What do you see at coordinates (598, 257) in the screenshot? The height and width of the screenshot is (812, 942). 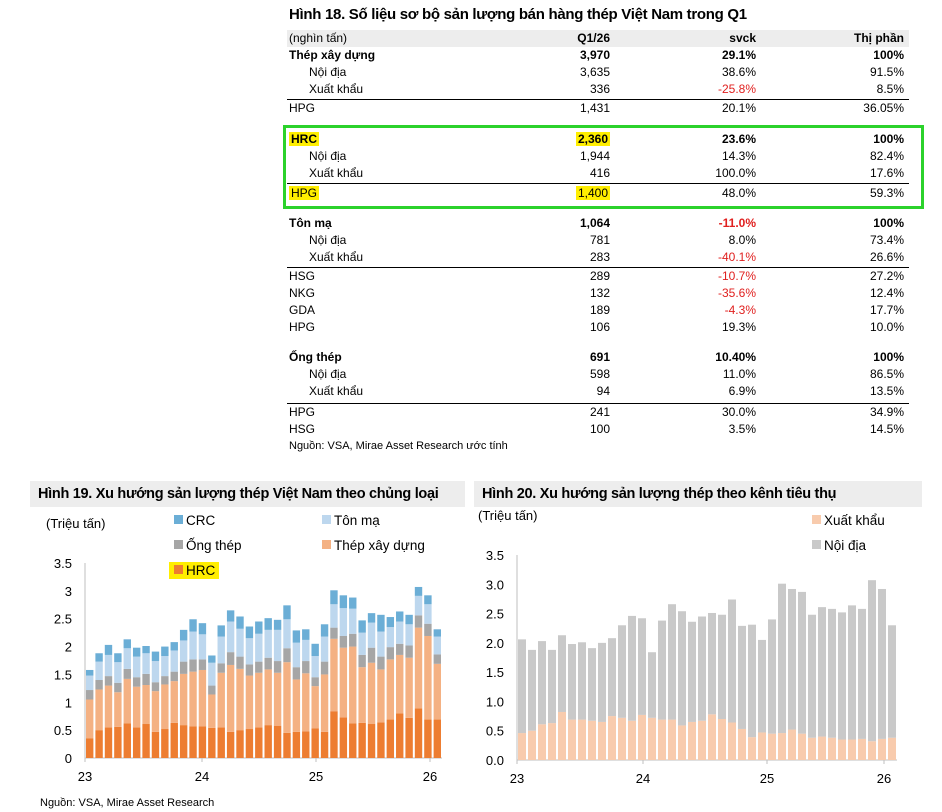 I see `table-row: Xuất khẩu 283 -40.1% 26.6%` at bounding box center [598, 257].